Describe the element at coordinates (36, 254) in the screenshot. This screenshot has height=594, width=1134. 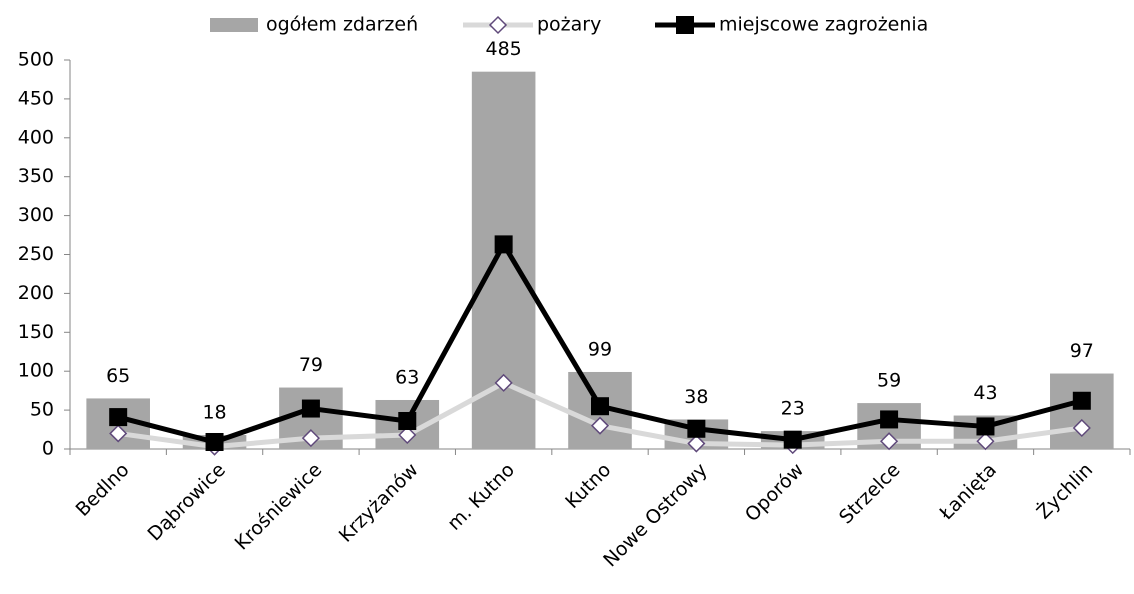
I see `y-tick-label: 250` at that location.